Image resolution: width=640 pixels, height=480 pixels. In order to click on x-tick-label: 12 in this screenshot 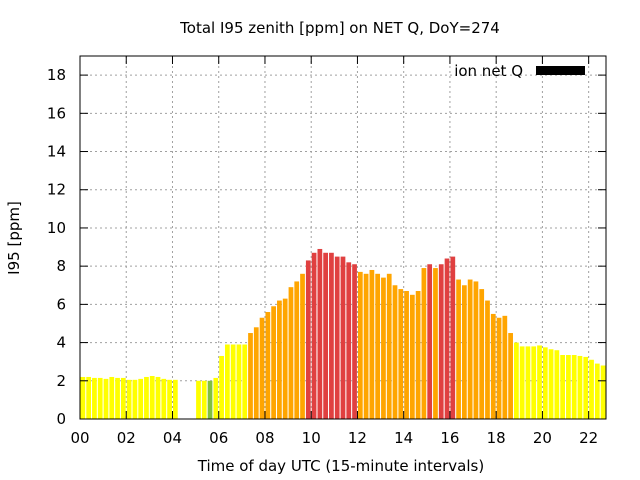, I will do `click(357, 438)`.